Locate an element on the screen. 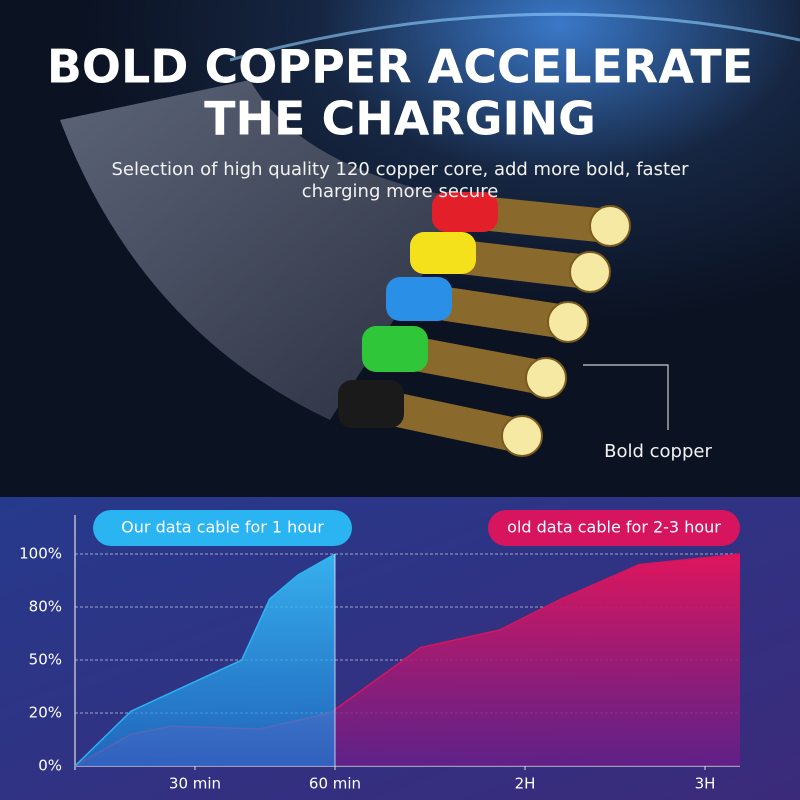  area-fill is located at coordinates (205, 660).